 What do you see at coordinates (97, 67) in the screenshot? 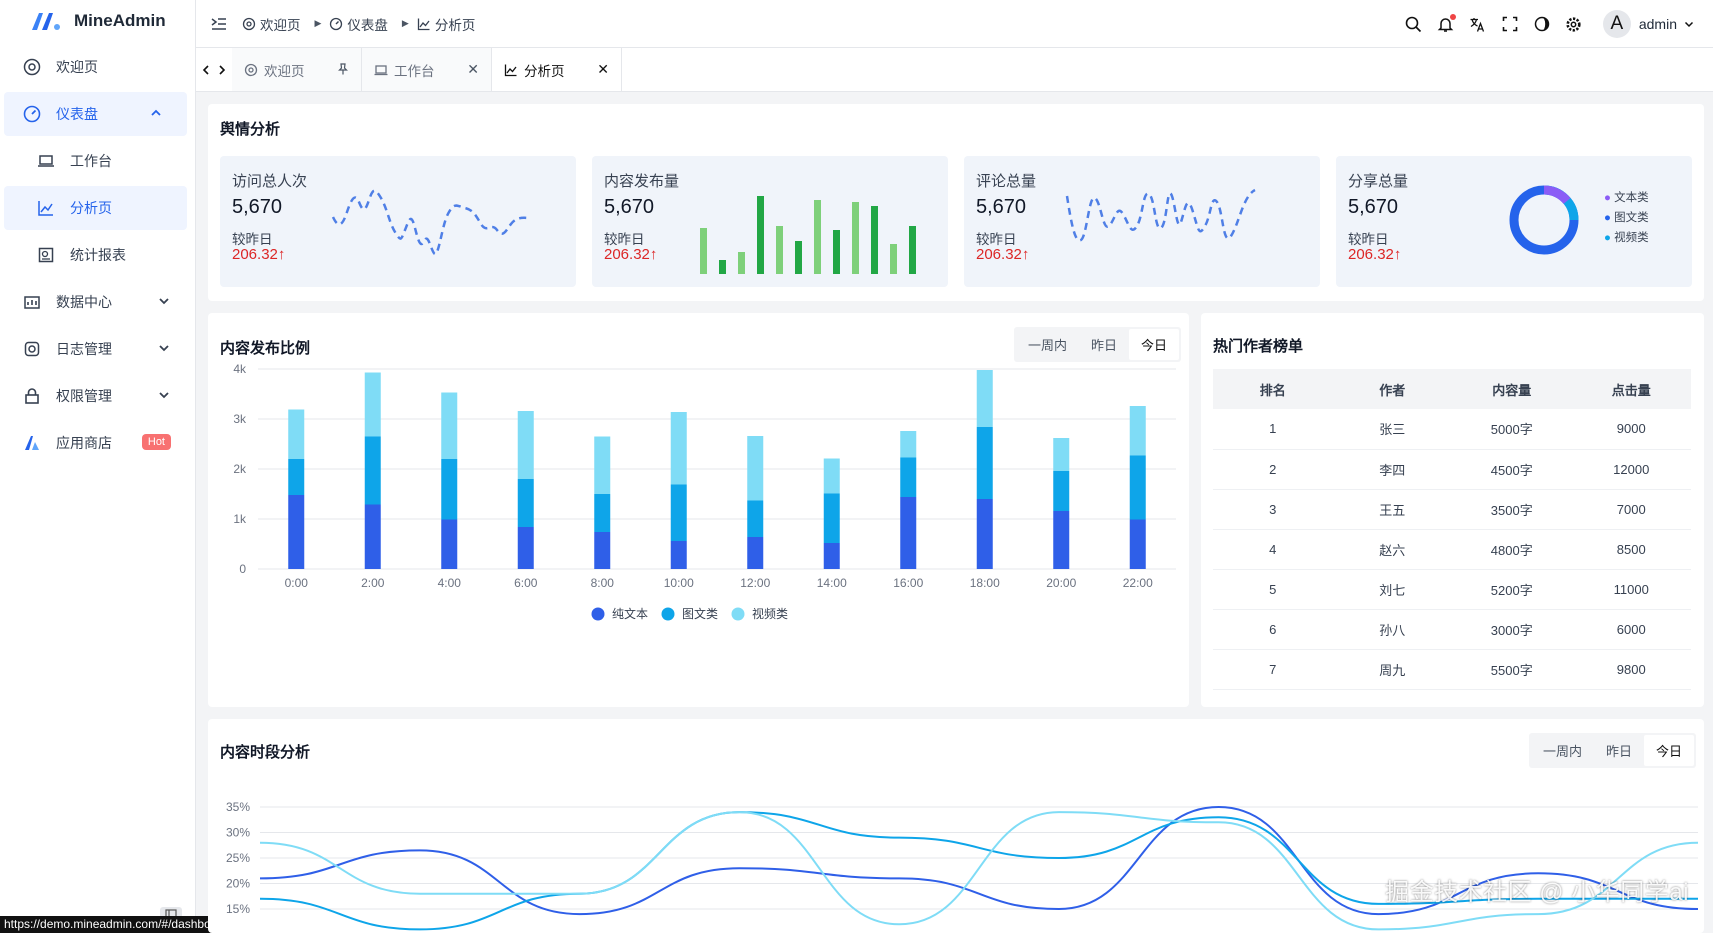
I see `sidebar-item-welcome: 欢迎页` at bounding box center [97, 67].